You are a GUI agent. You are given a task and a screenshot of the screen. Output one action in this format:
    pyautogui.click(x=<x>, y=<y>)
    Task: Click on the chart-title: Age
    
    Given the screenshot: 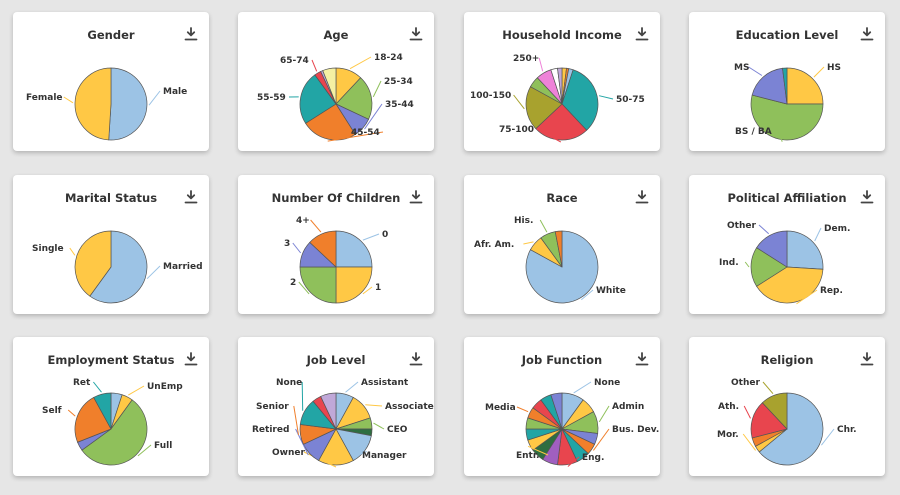 What is the action you would take?
    pyautogui.click(x=336, y=35)
    